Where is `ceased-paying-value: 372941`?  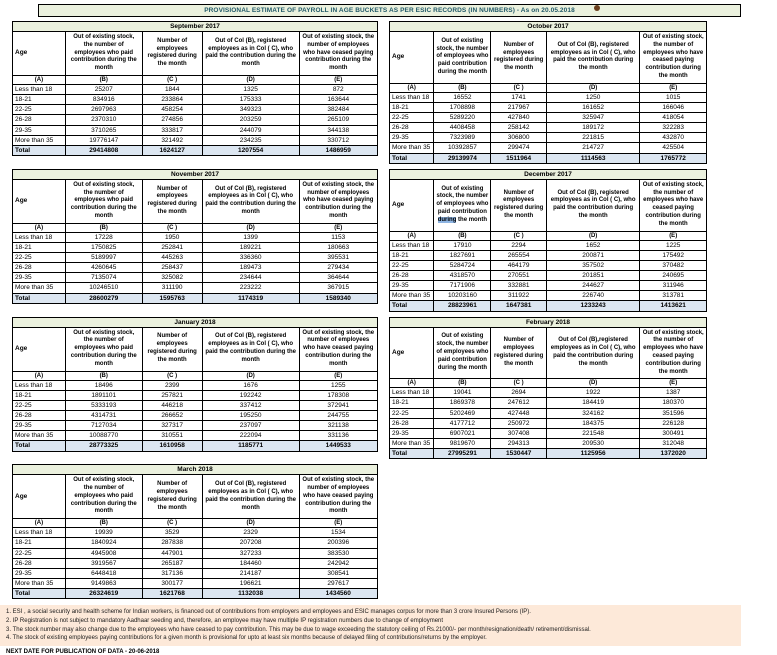 ceased-paying-value: 372941 is located at coordinates (338, 405).